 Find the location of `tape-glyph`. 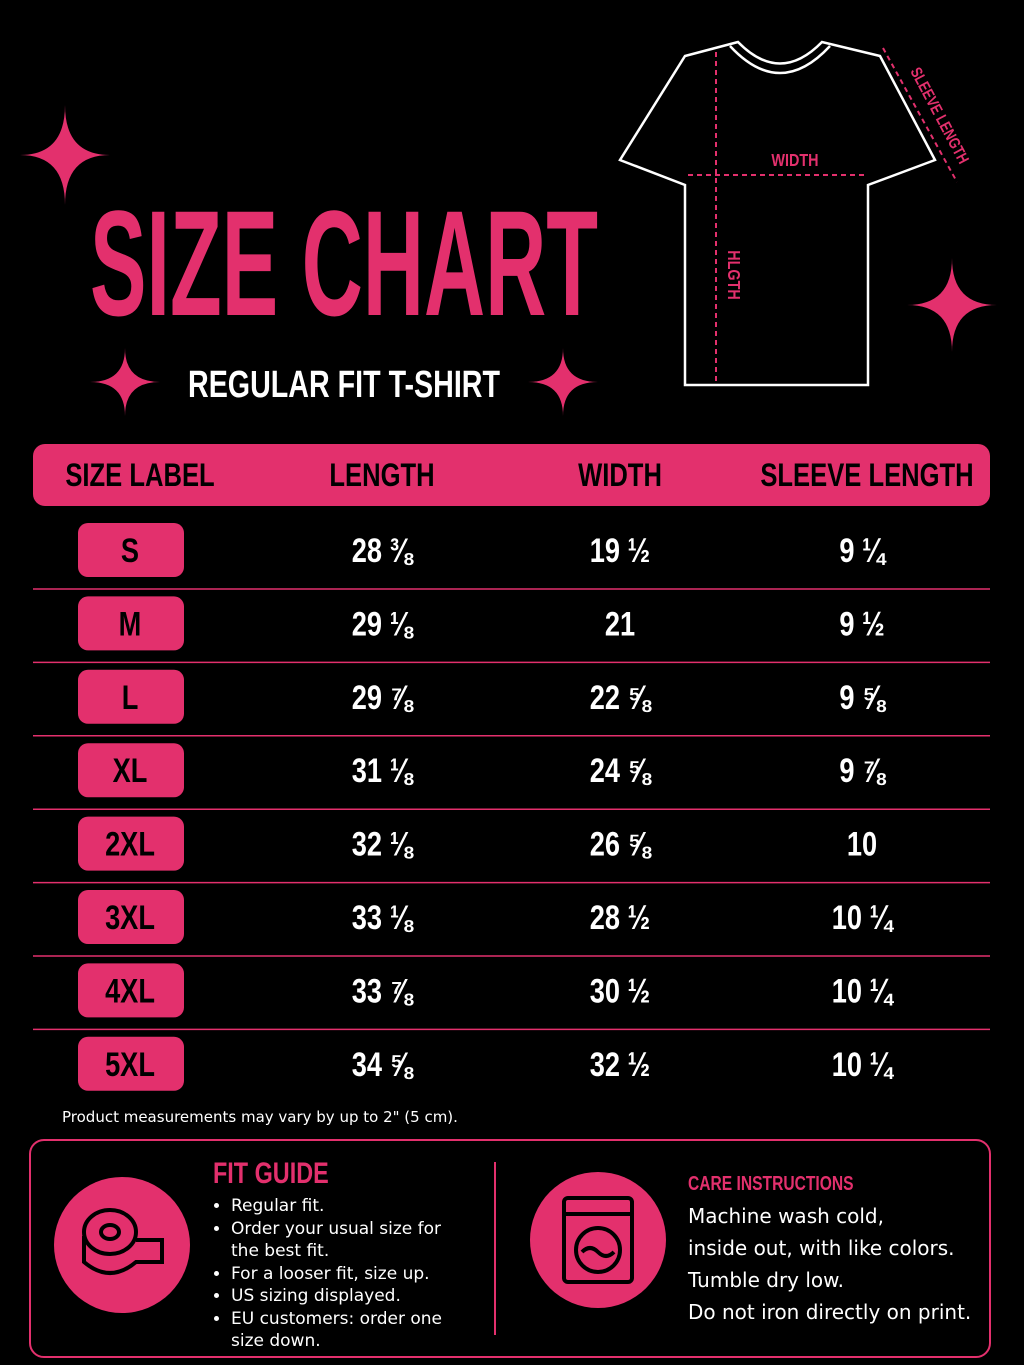

tape-glyph is located at coordinates (123, 1241).